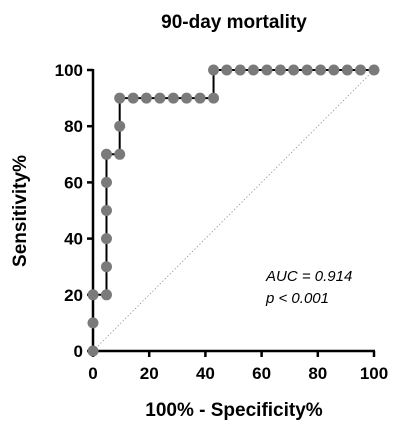 Image resolution: width=394 pixels, height=423 pixels. What do you see at coordinates (234, 410) in the screenshot?
I see `x-axis-label: 100% - Specificity%` at bounding box center [234, 410].